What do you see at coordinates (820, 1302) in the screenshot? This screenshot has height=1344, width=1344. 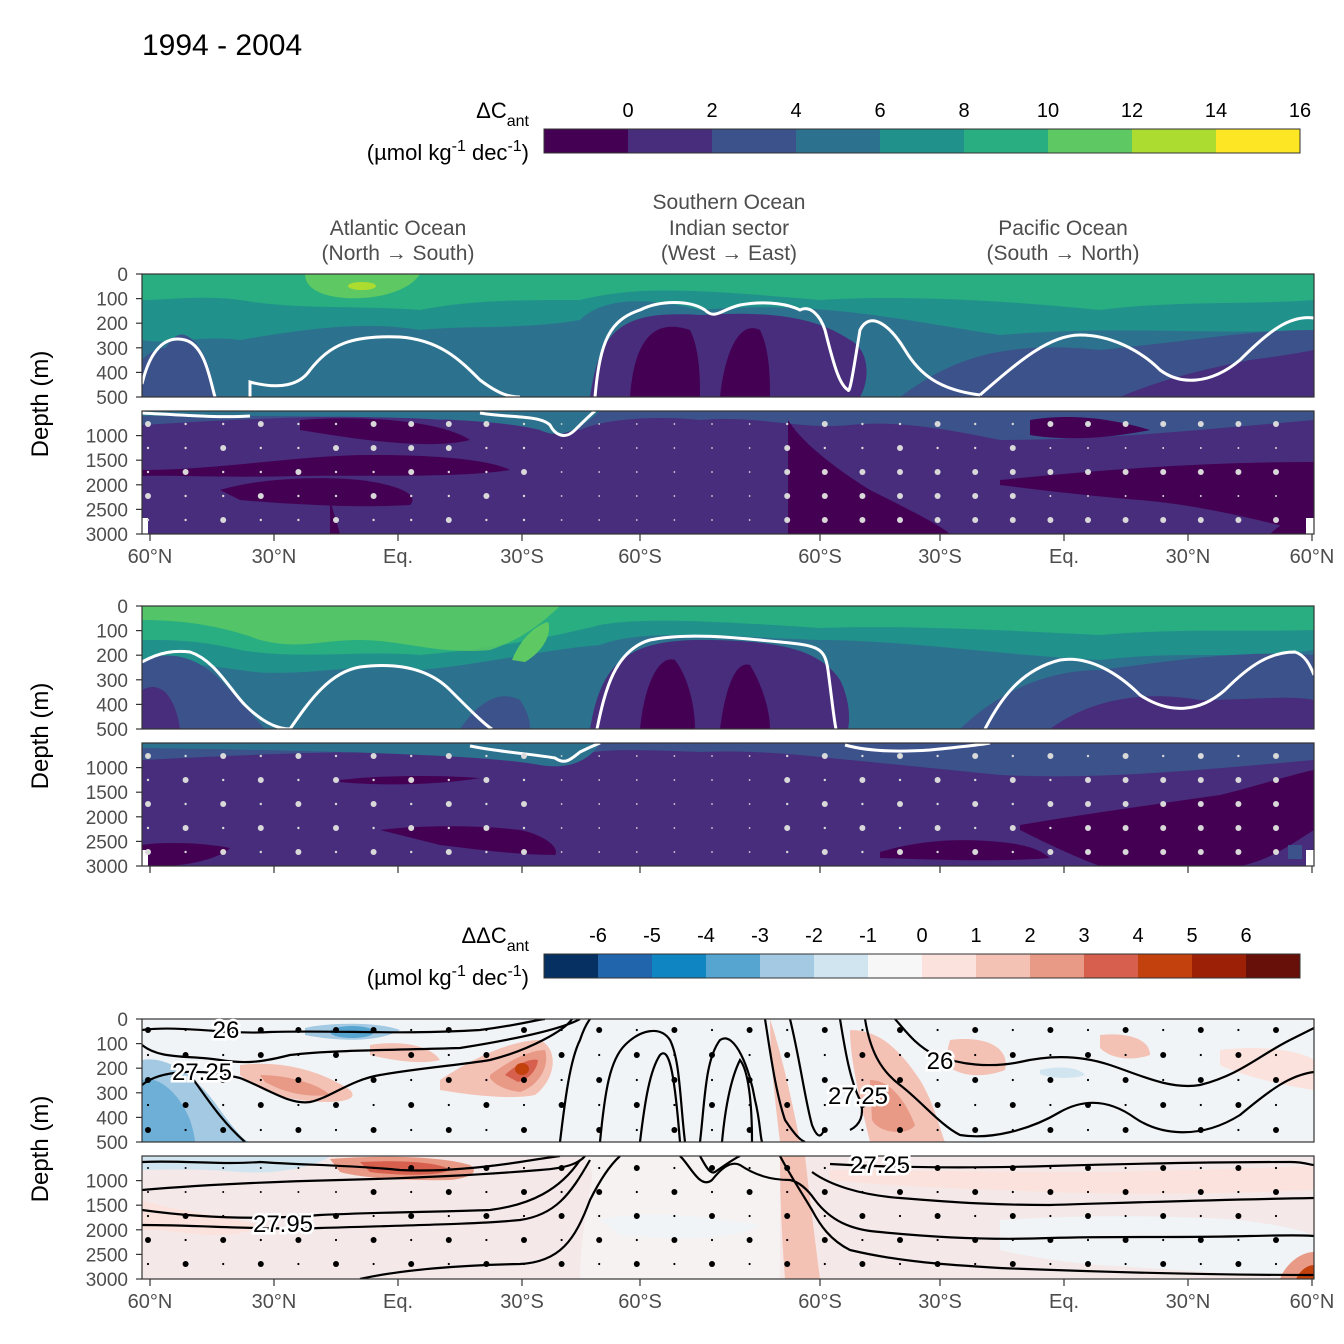 I see `x-tick-label: 60°S` at bounding box center [820, 1302].